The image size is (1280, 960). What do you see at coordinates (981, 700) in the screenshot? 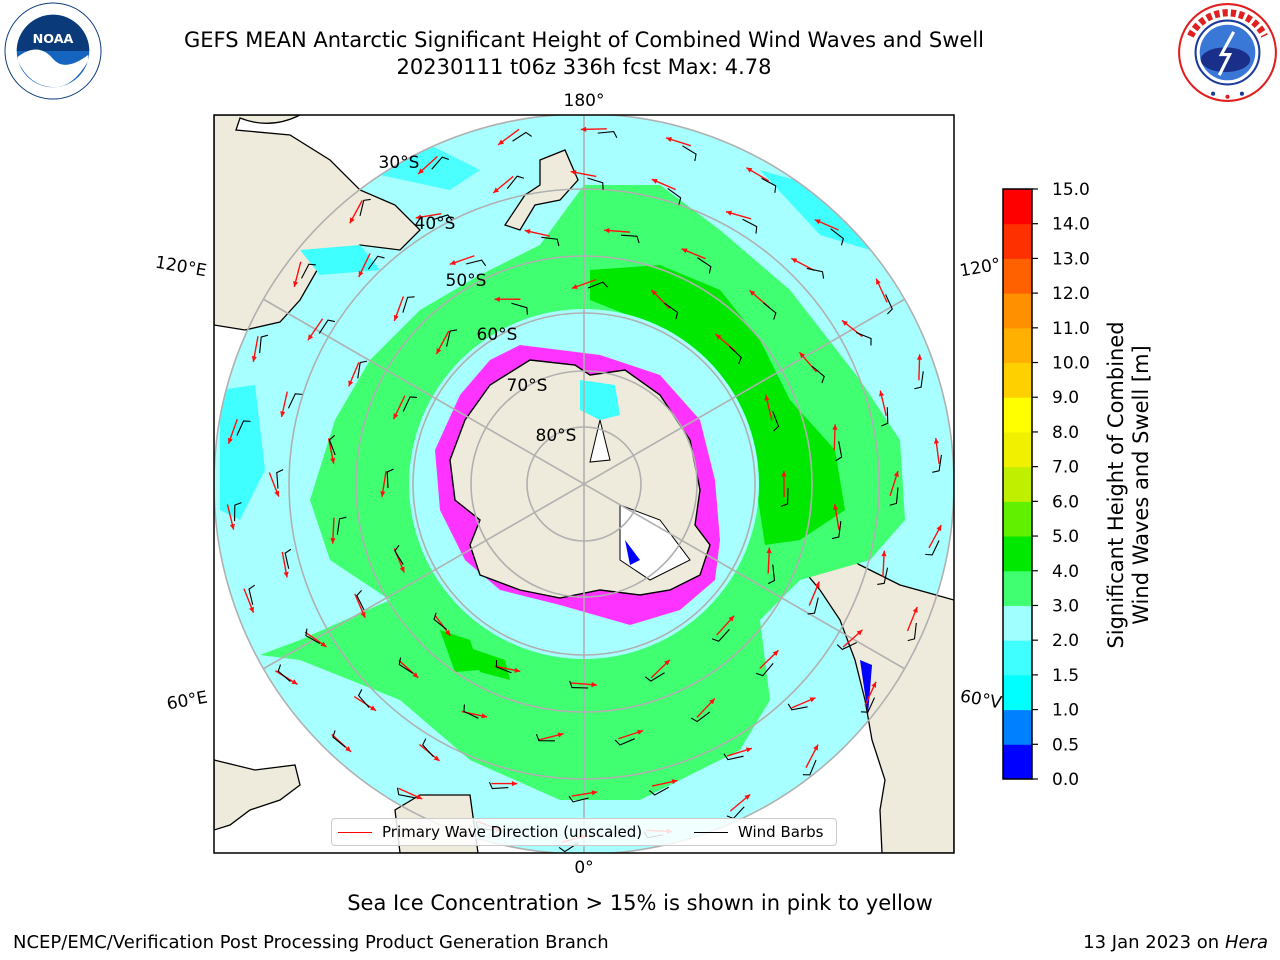
I see `lon-label-60w: 60°V` at bounding box center [981, 700].